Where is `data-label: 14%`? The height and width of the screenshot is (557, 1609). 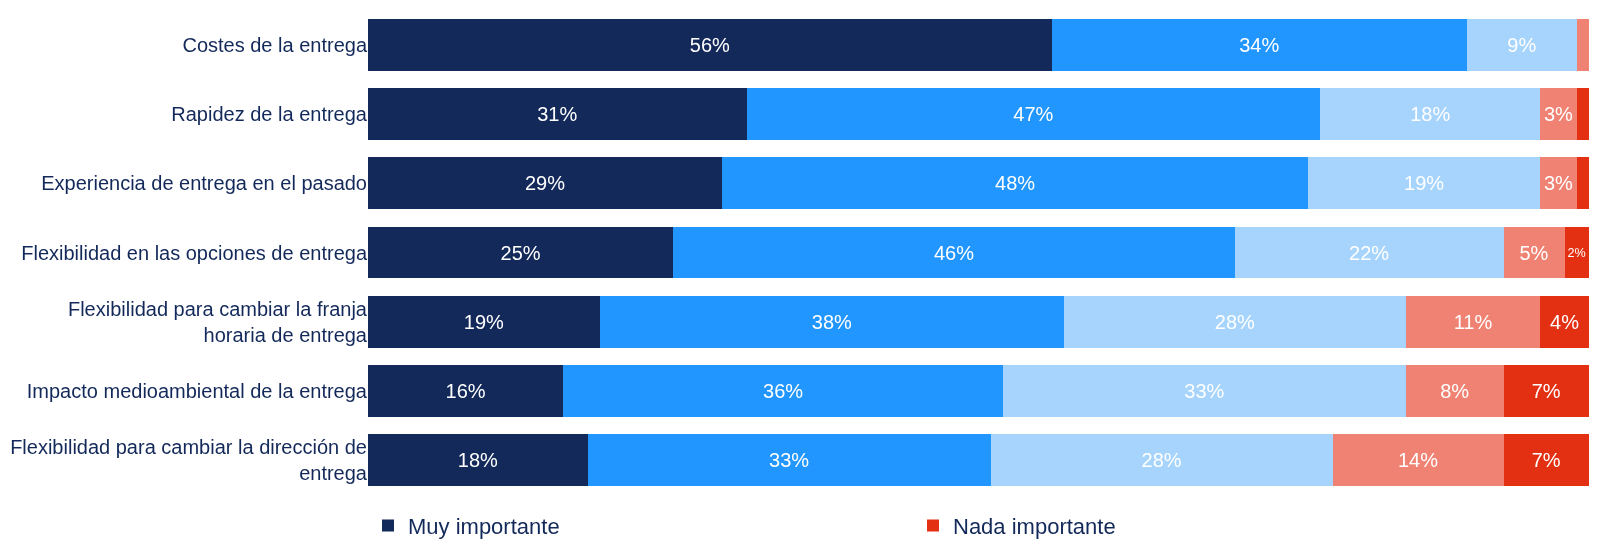
data-label: 14% is located at coordinates (1418, 460).